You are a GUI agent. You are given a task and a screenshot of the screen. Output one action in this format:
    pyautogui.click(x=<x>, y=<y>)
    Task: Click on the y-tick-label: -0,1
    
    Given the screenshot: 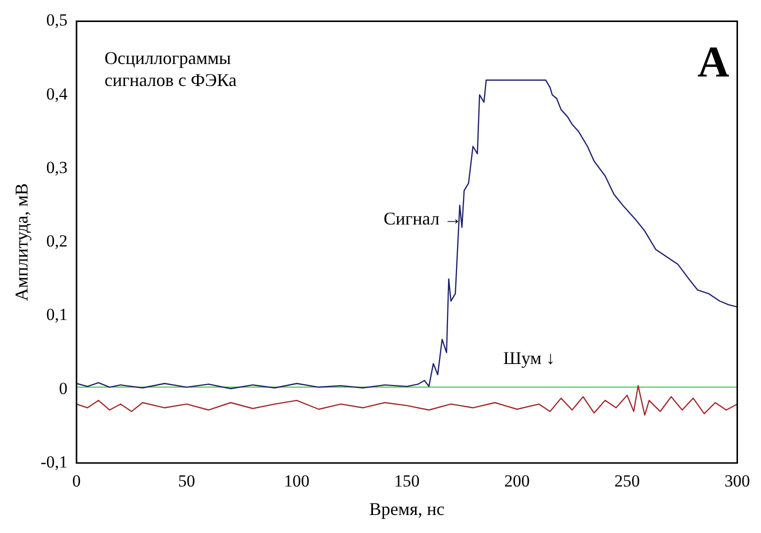 What is the action you would take?
    pyautogui.click(x=54, y=462)
    